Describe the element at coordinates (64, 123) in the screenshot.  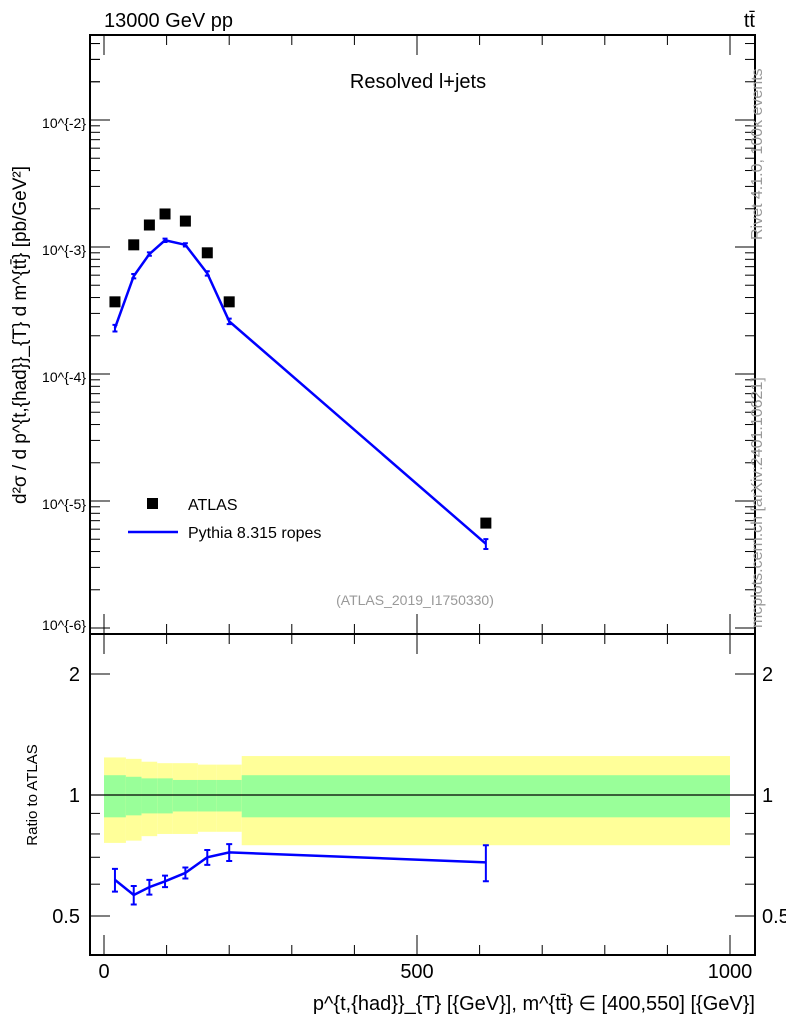
I see `y-tick-label: 10^{-2}` at that location.